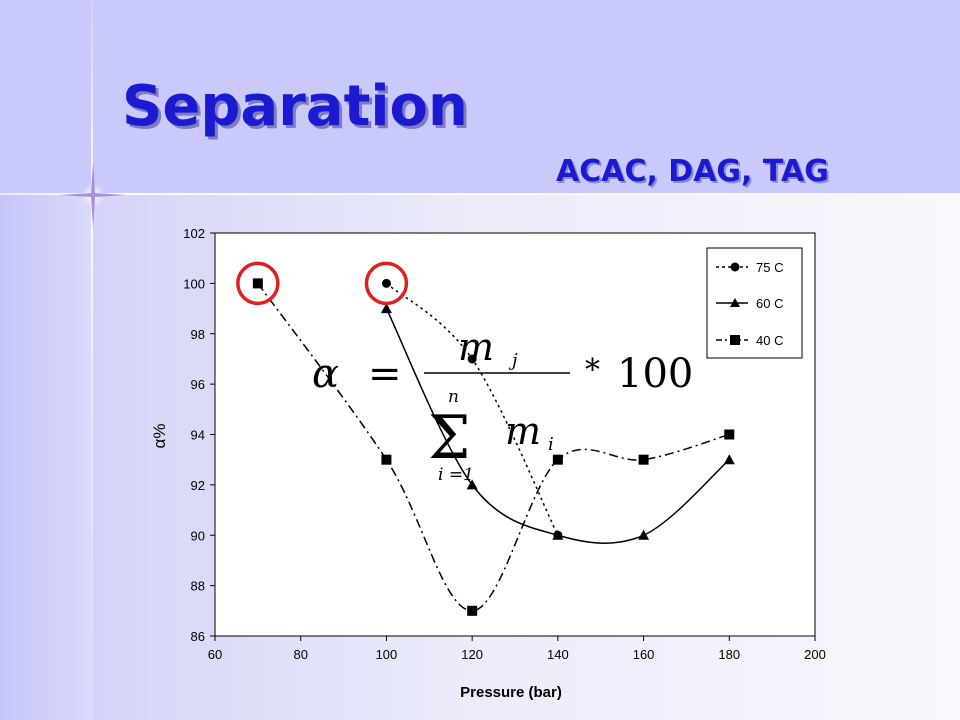 Image resolution: width=960 pixels, height=720 pixels. Describe the element at coordinates (655, 374) in the screenshot. I see `formula-constant: 100` at that location.